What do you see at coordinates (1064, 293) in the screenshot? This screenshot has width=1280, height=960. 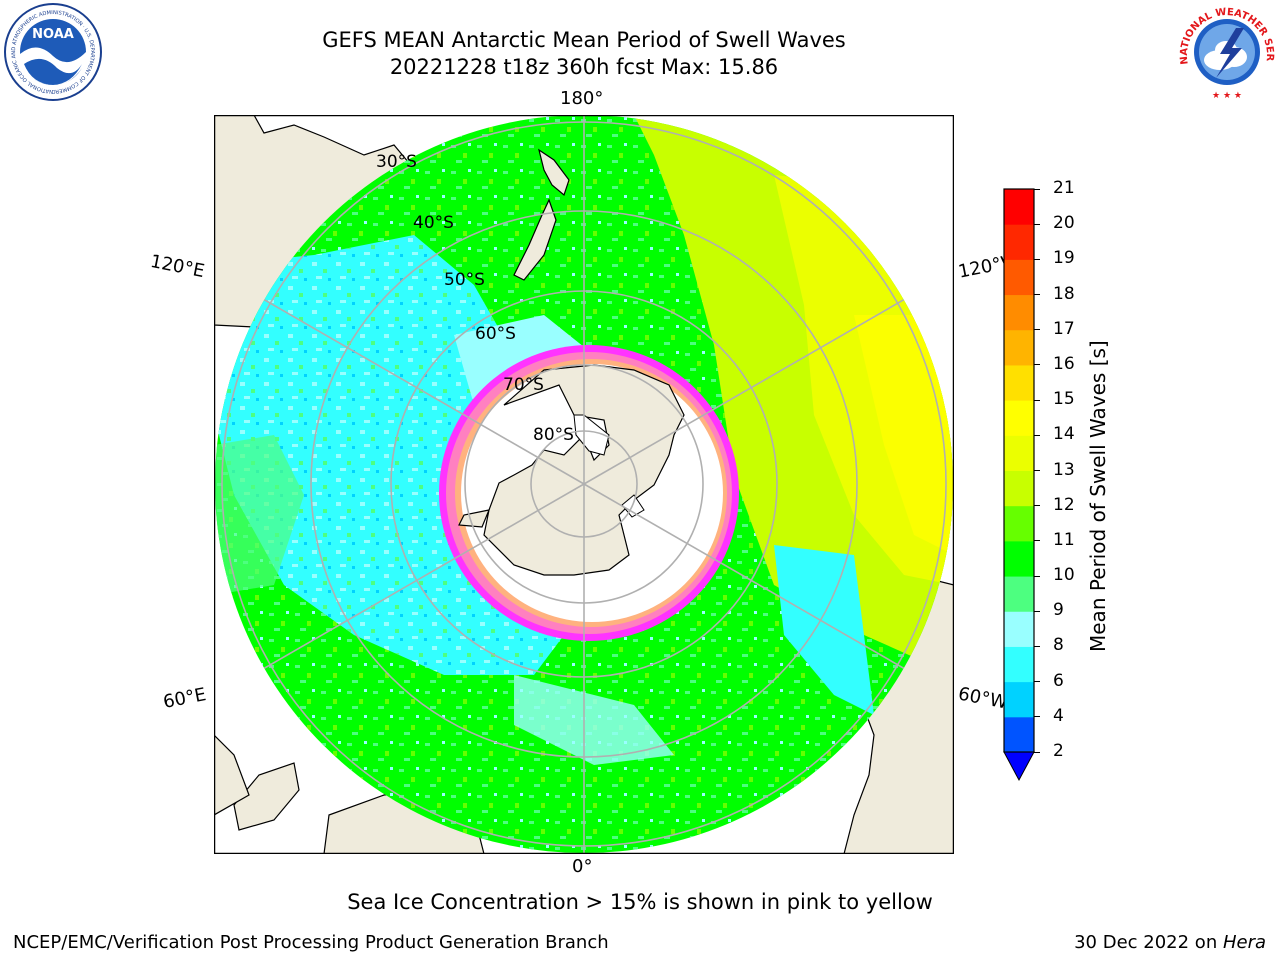 I see `colorbar-tick-label: 18` at bounding box center [1064, 293].